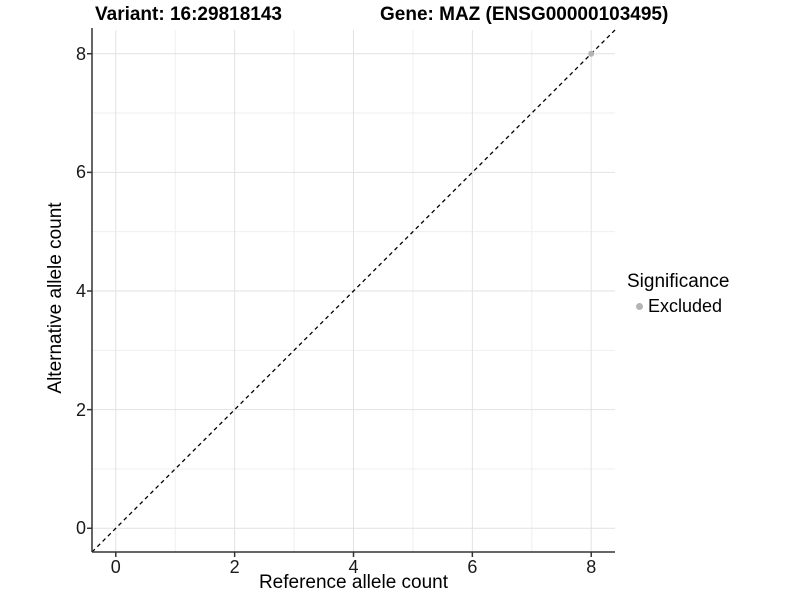  Describe the element at coordinates (472, 567) in the screenshot. I see `x-tick-label: 6` at that location.